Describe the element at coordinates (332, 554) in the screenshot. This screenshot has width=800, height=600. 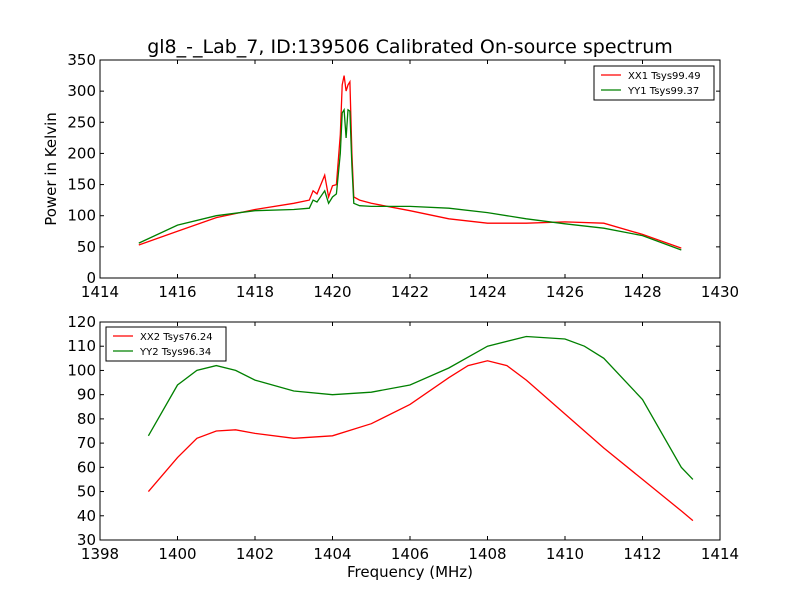
I see `x-tick-label: 1404` at that location.